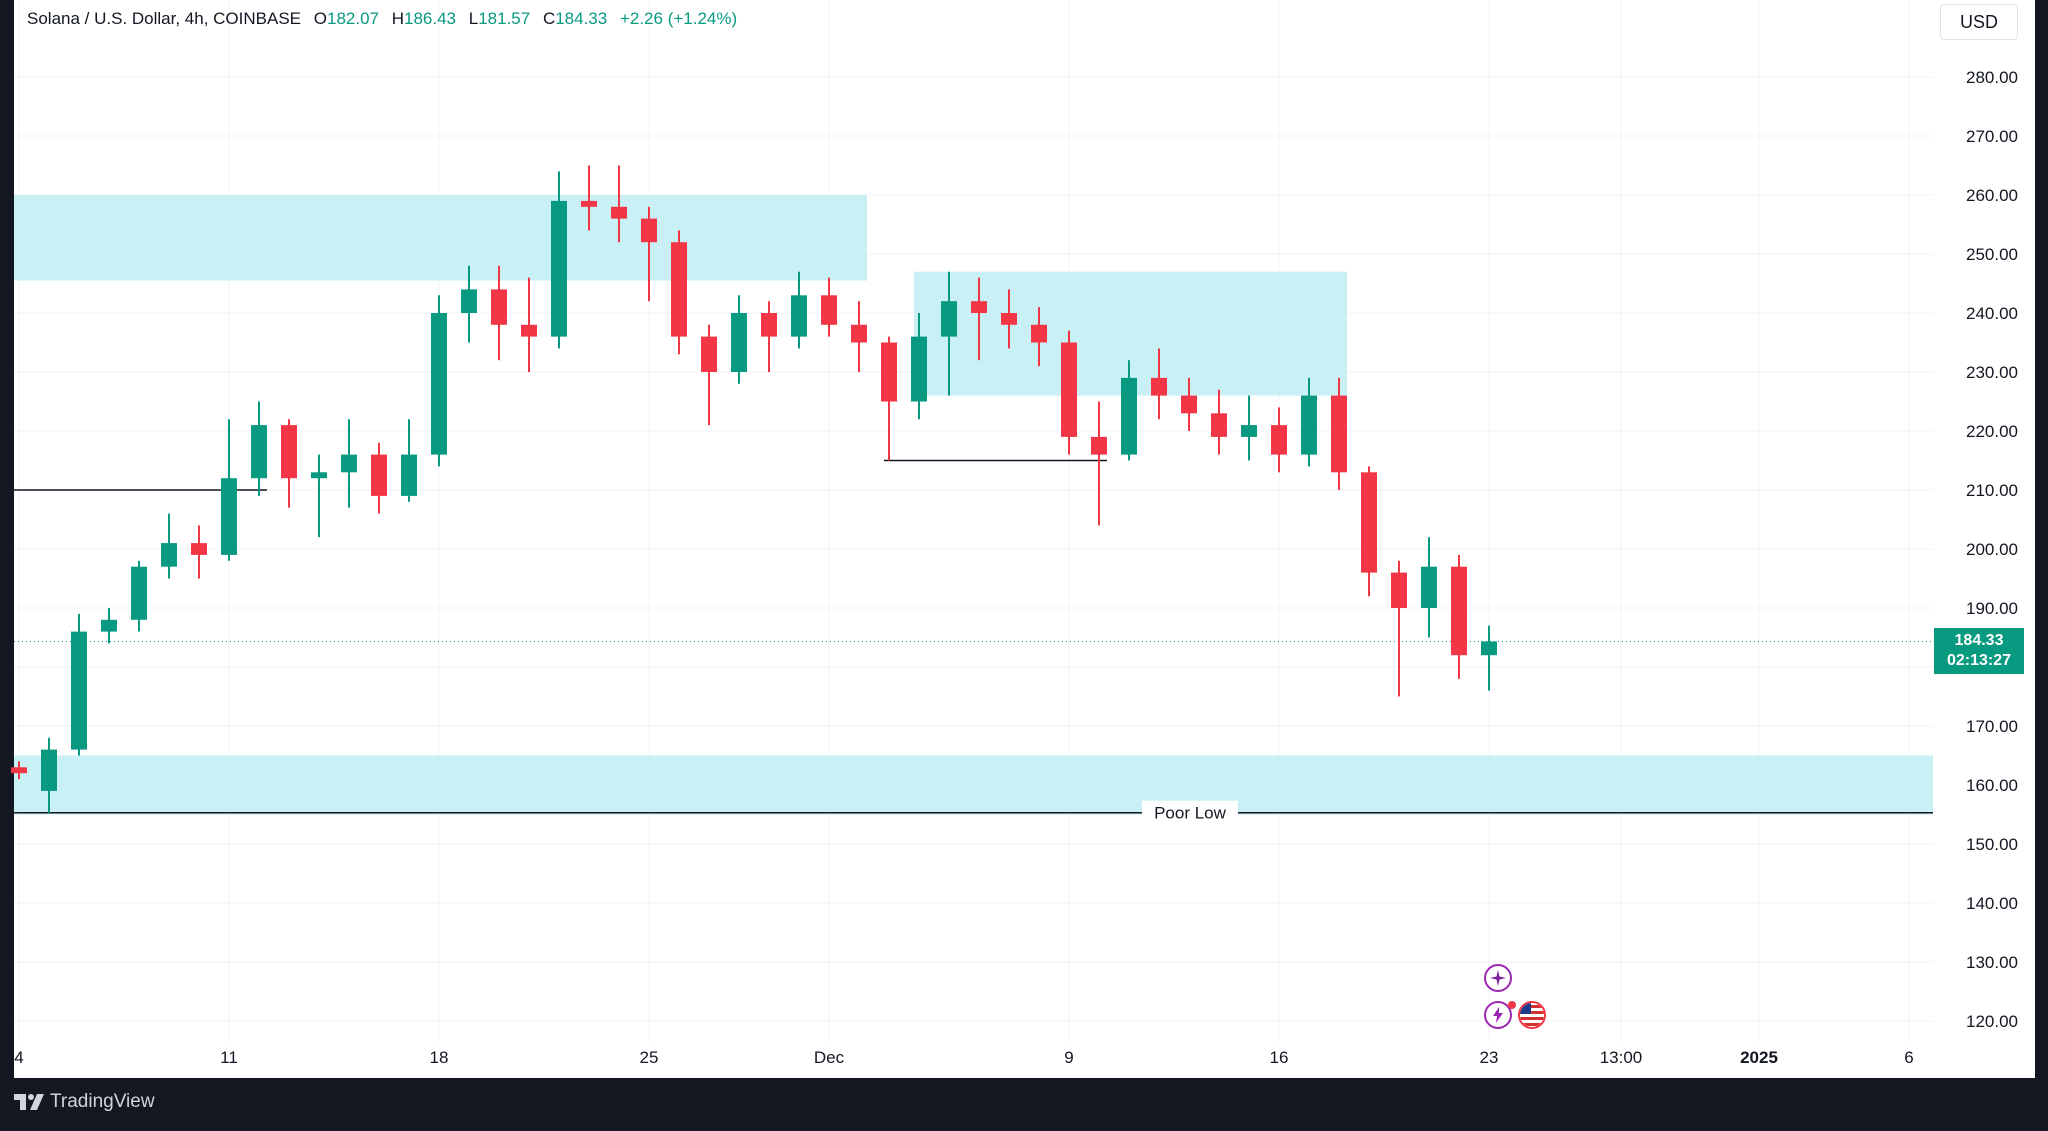 The height and width of the screenshot is (1131, 2048). I want to click on poor-low-label: Poor Low, so click(1190, 813).